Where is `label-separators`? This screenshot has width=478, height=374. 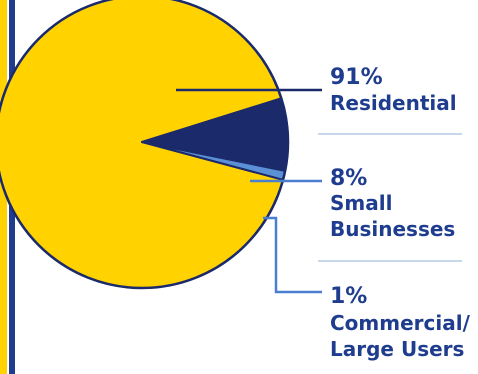
label-separators is located at coordinates (390, 197).